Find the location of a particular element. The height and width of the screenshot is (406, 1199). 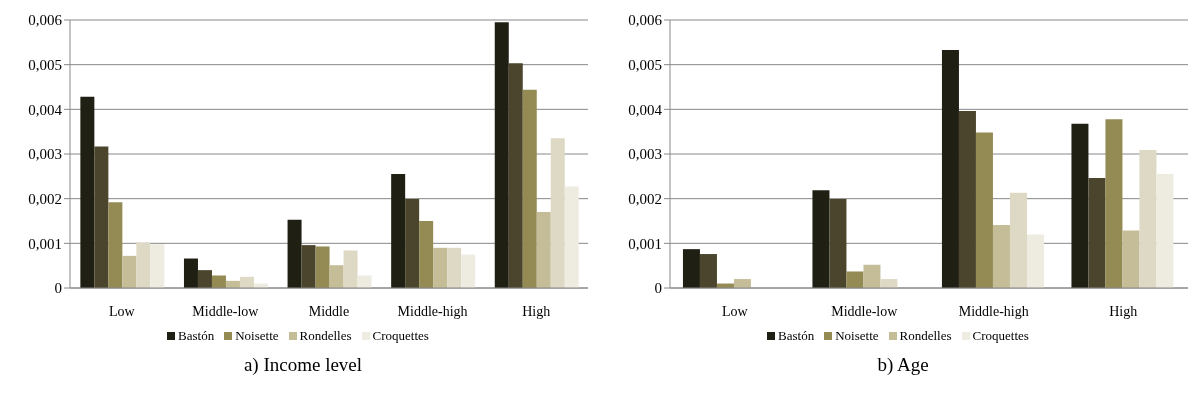

text: a) Income level is located at coordinates (303, 365).